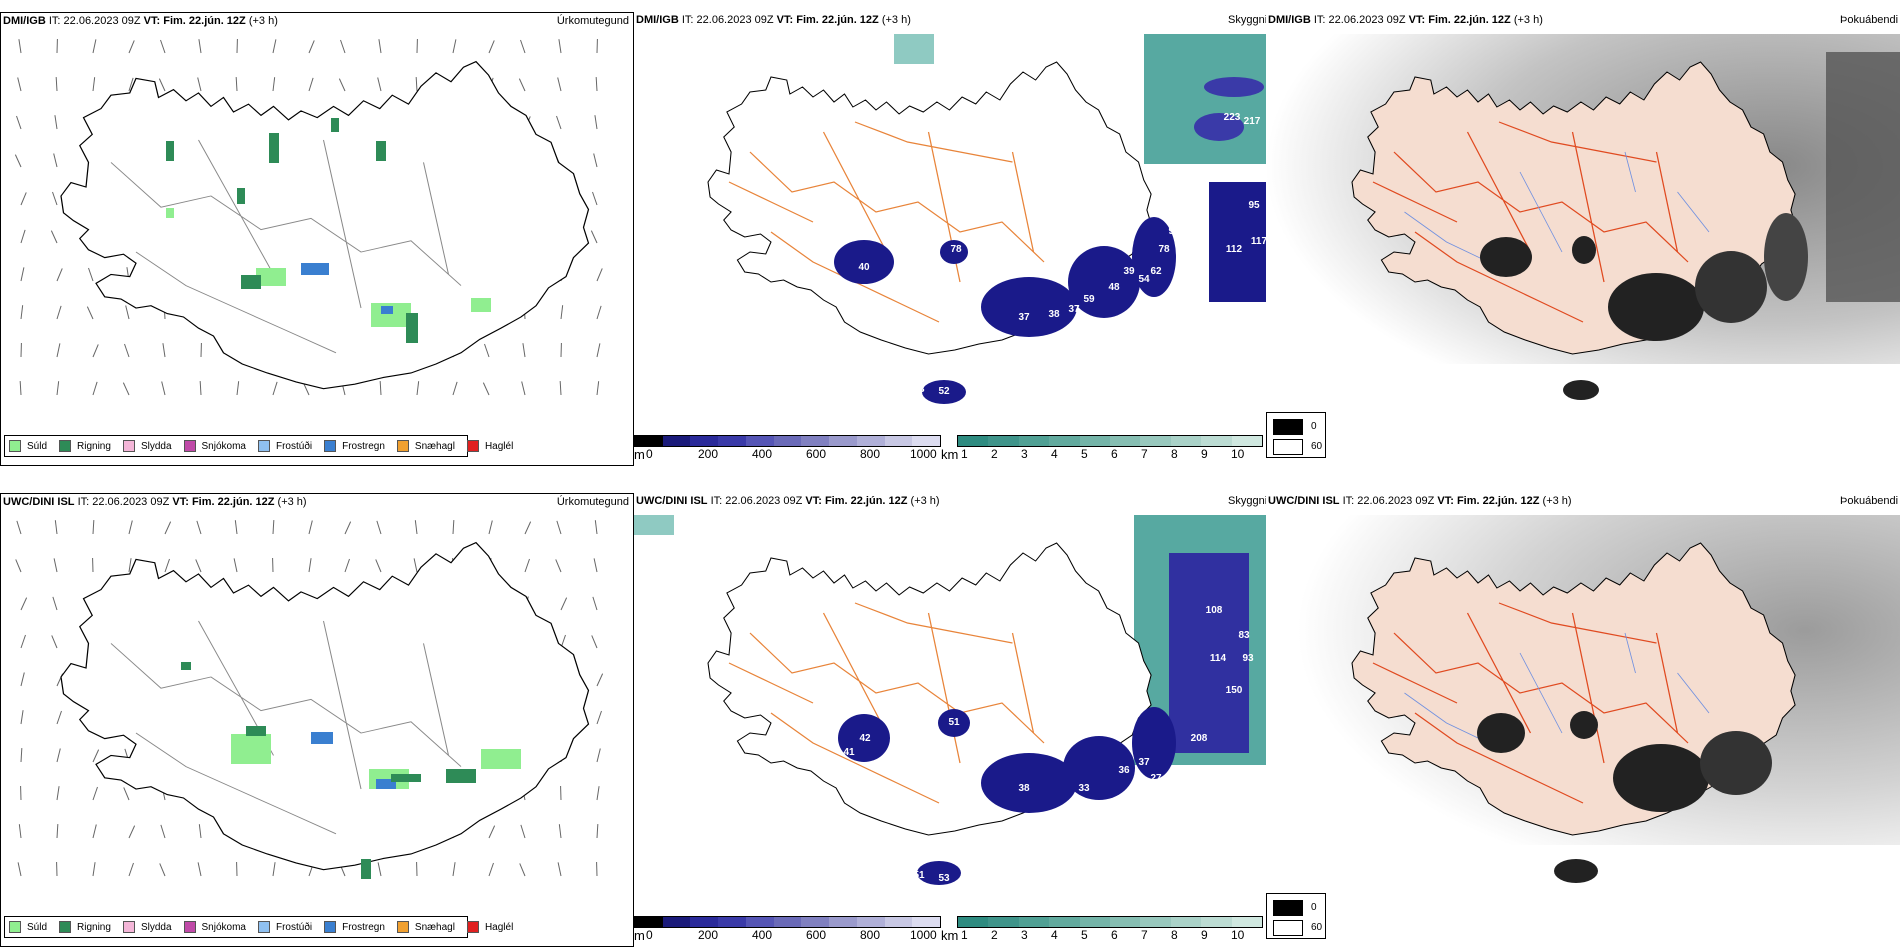 The width and height of the screenshot is (1900, 950). Describe the element at coordinates (1258, 241) in the screenshot. I see `cloud-base-value: 117` at that location.